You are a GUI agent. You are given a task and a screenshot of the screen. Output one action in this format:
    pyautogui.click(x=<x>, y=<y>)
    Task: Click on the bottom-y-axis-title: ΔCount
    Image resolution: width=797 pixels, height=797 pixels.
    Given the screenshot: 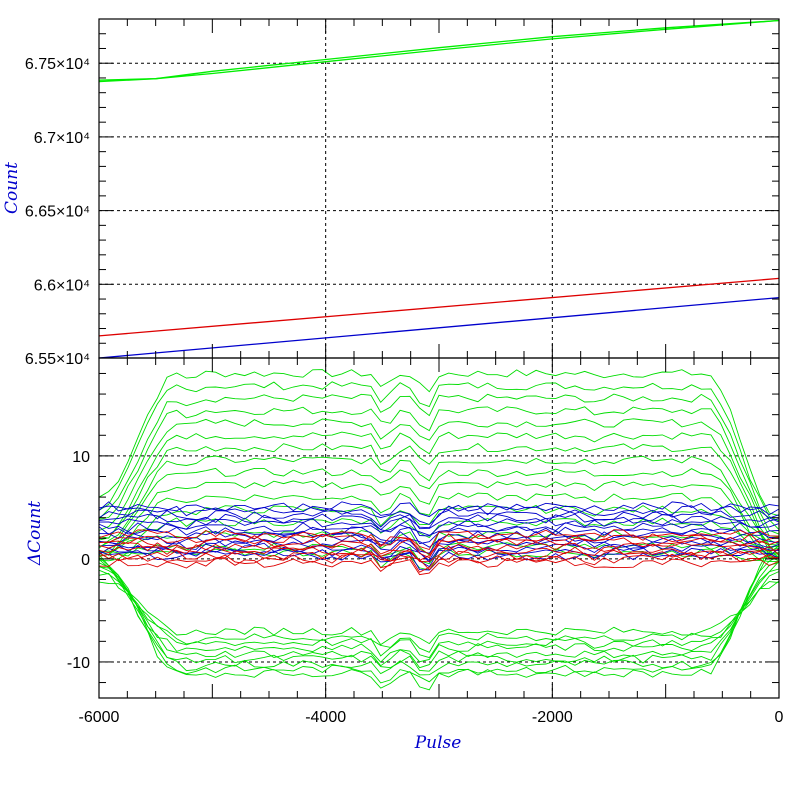 What is the action you would take?
    pyautogui.click(x=35, y=533)
    